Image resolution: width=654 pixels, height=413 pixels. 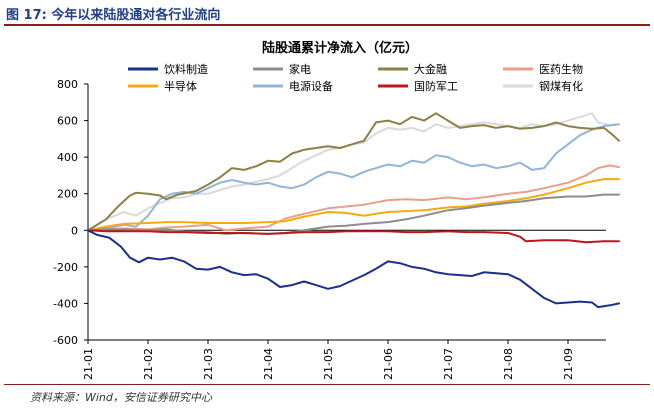 I want to click on title-rule, so click(x=327, y=25).